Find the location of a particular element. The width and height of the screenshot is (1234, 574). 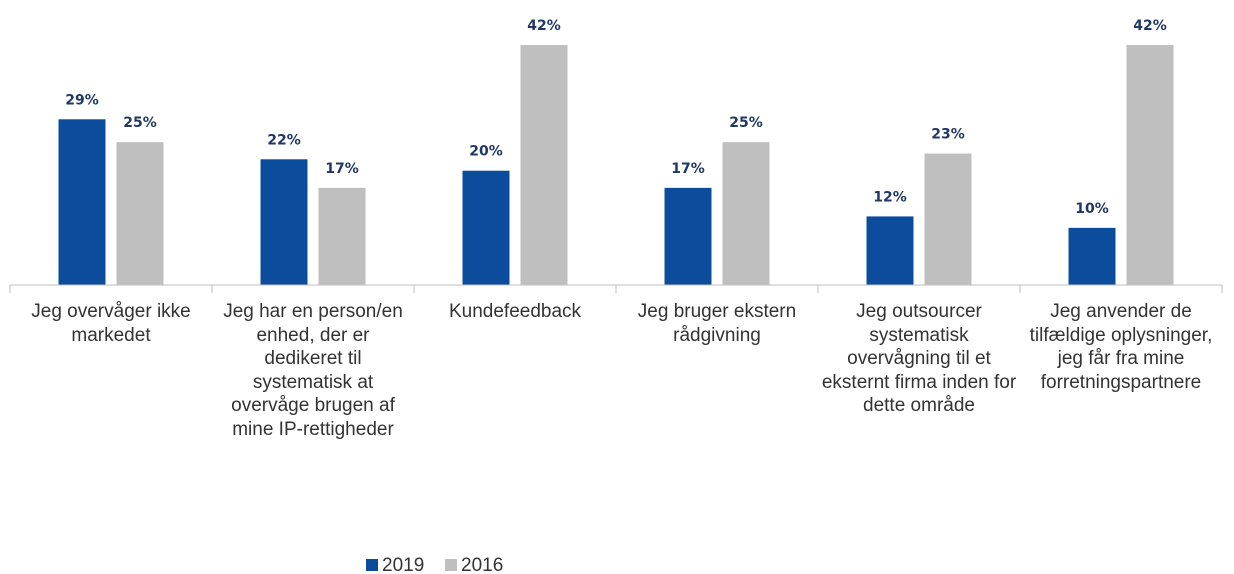

data-label: 20% is located at coordinates (486, 152).